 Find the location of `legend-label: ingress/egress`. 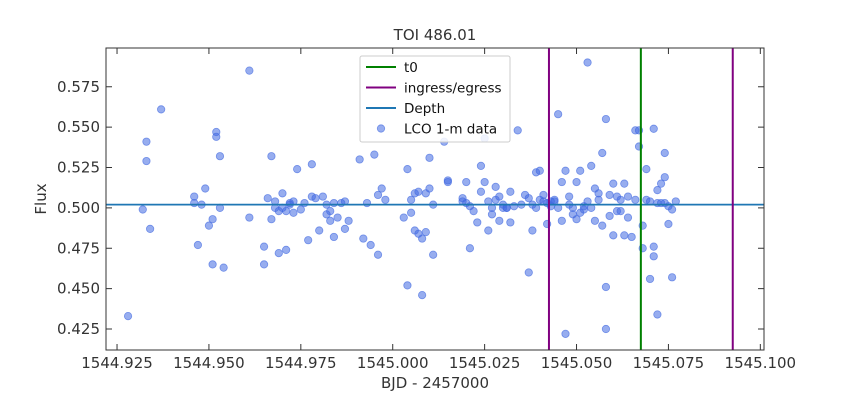

legend-label: ingress/egress is located at coordinates (453, 89).